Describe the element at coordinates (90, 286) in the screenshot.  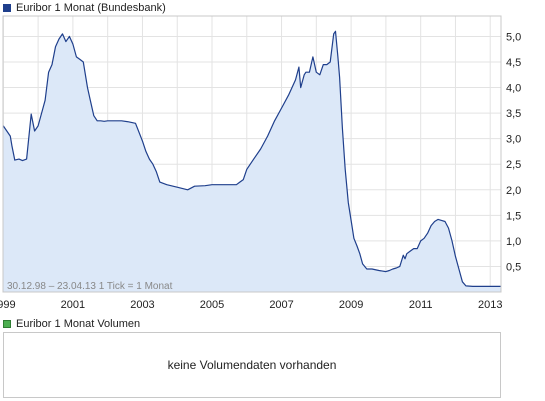
I see `range-label: 30.12.98 – 23.04.13 1 Tick = 1 Monat` at that location.